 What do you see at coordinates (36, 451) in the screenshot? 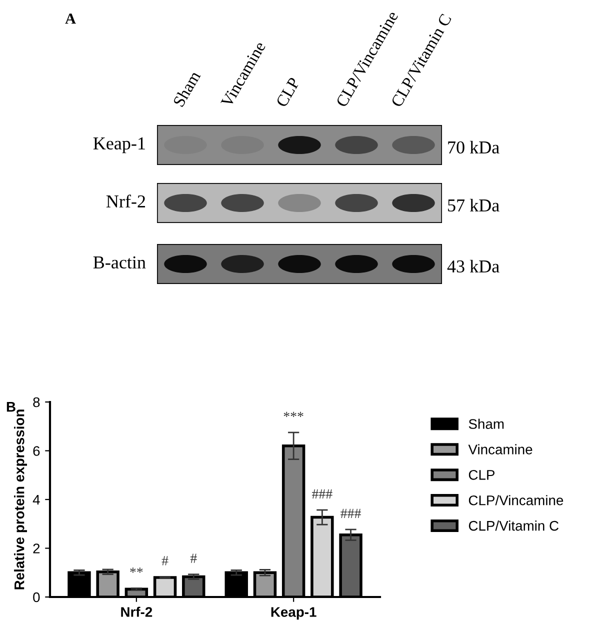
I see `y-tick-label: 6` at bounding box center [36, 451].